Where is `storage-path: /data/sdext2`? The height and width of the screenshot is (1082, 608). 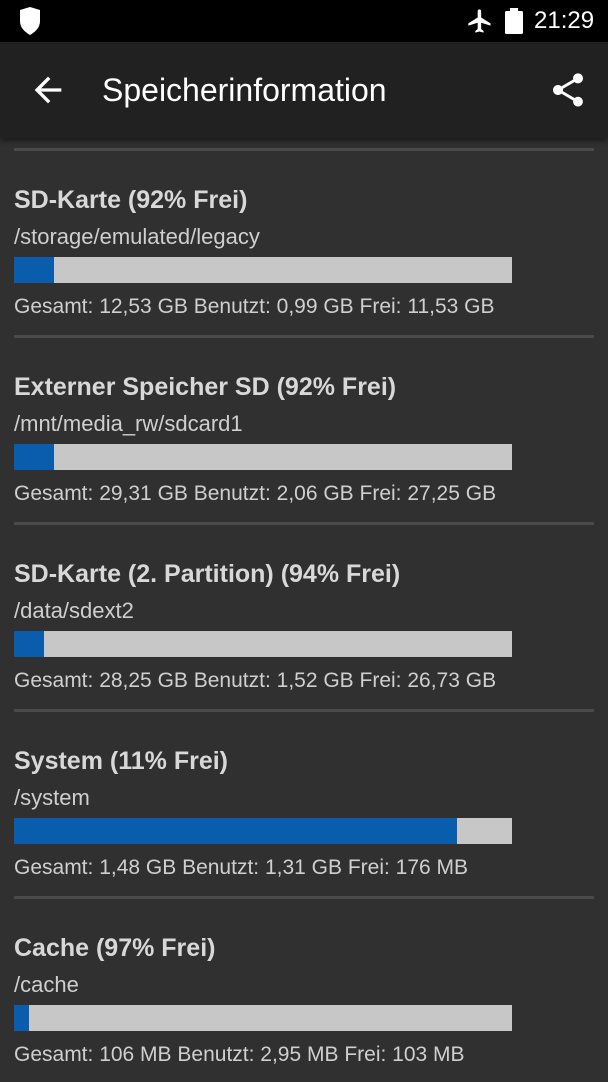 storage-path: /data/sdext2 is located at coordinates (74, 610).